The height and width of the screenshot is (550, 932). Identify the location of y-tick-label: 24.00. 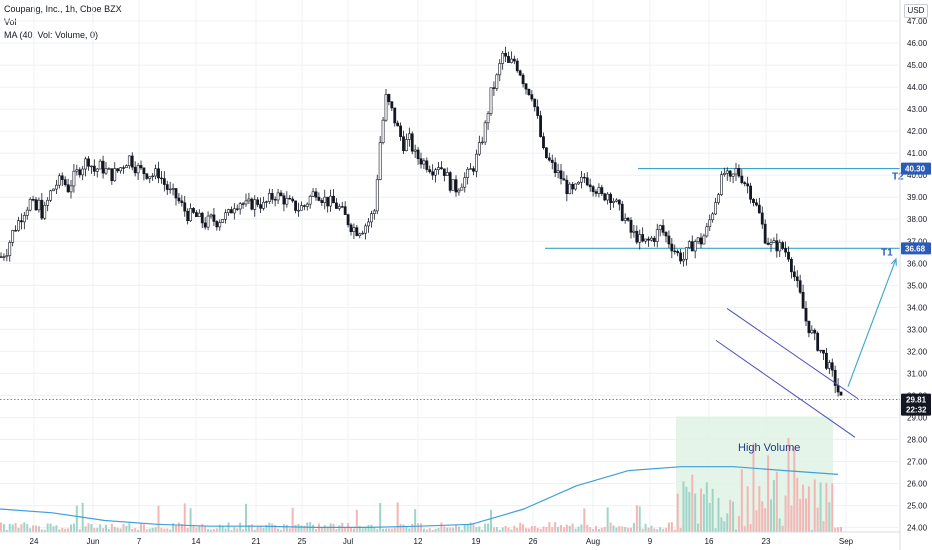
(917, 528).